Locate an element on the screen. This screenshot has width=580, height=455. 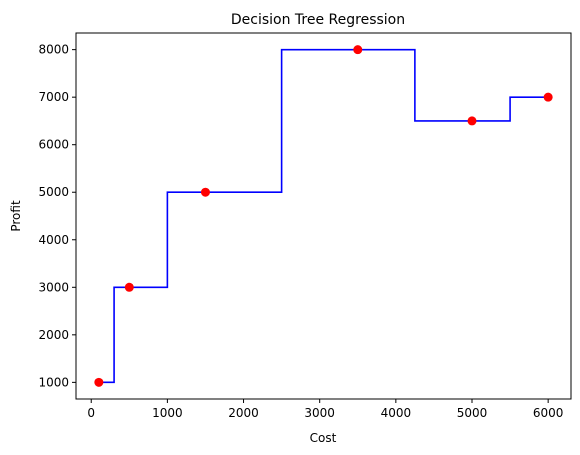
chart-title: Decision Tree Regression is located at coordinates (318, 20).